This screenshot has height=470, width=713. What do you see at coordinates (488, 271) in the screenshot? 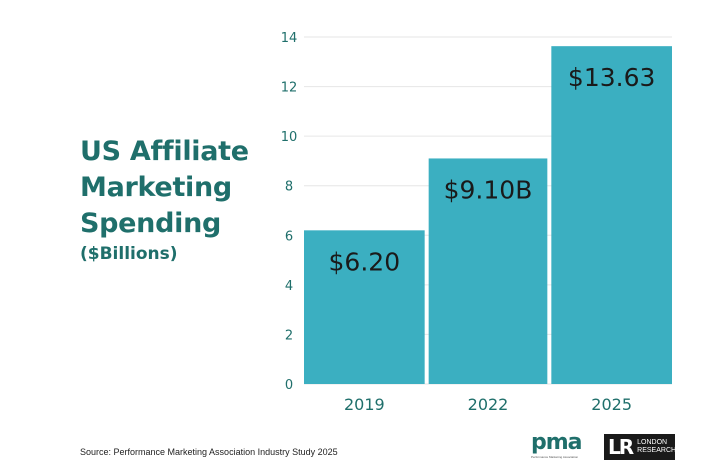
I see `bar-2022` at bounding box center [488, 271].